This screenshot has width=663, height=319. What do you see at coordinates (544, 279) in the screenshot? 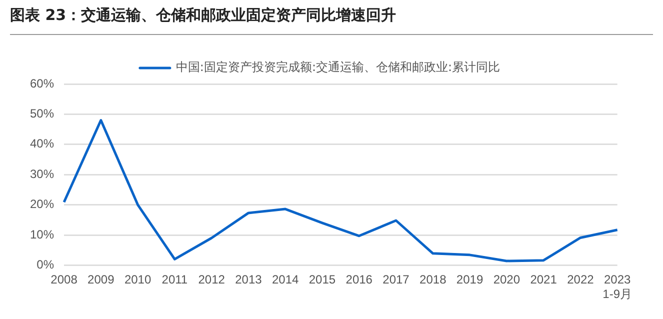
I see `x-tick-label: 2021` at bounding box center [544, 279].